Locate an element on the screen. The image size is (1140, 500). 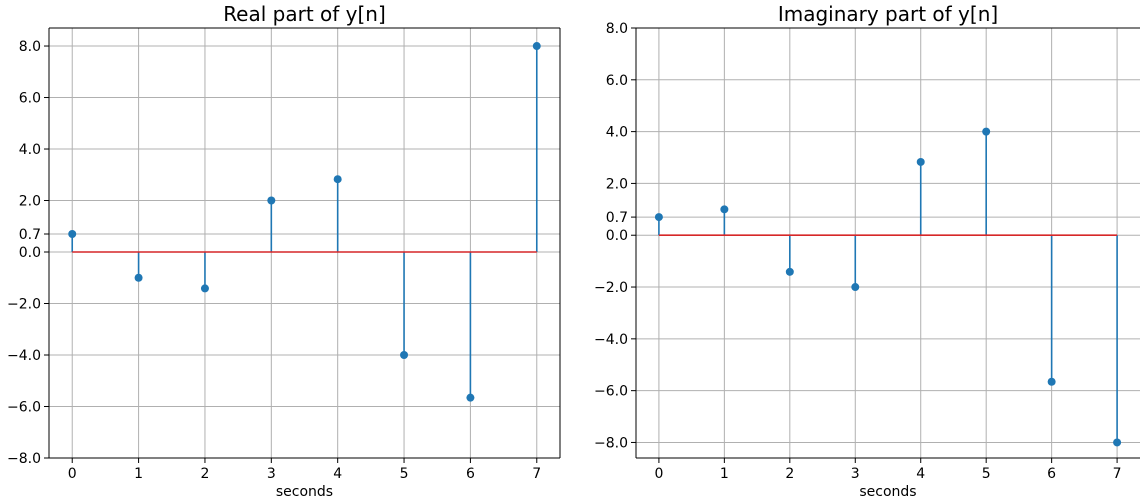
plot2-ytick-label-1: −6.0 is located at coordinates (611, 392).